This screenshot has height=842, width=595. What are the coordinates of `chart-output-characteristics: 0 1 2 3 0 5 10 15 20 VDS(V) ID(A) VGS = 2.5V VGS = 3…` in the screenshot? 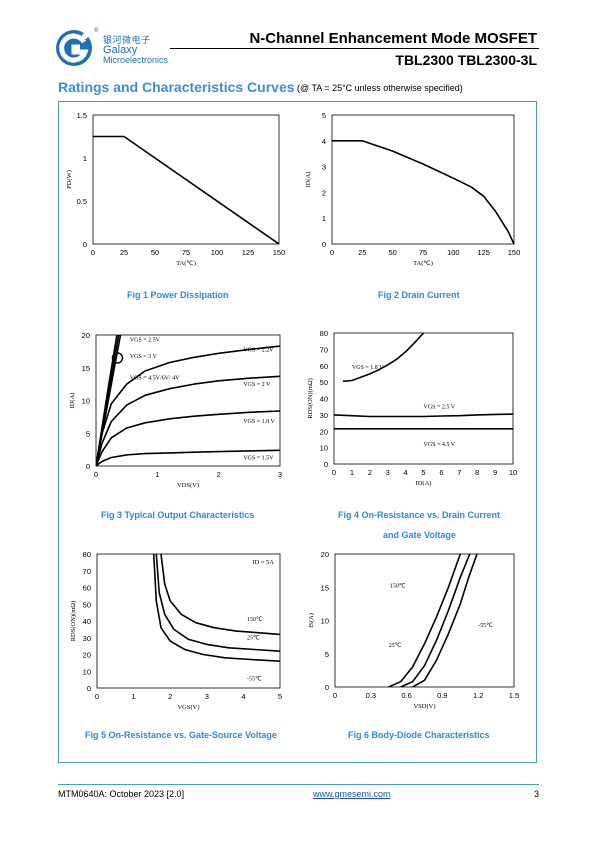 It's located at (175, 410).